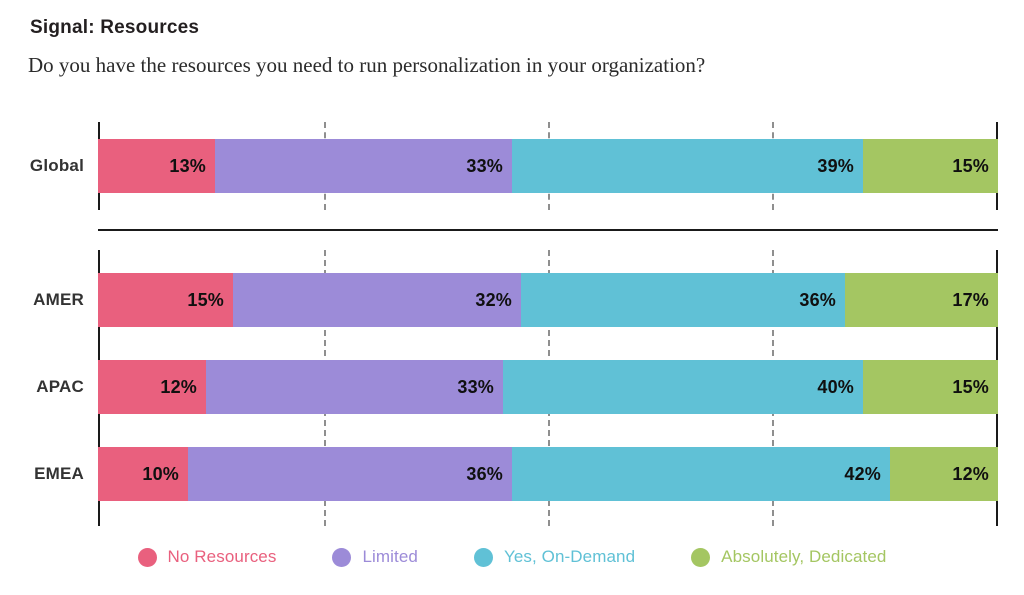 Image resolution: width=1024 pixels, height=595 pixels. What do you see at coordinates (377, 300) in the screenshot?
I see `bar-segment-limited: 32%` at bounding box center [377, 300].